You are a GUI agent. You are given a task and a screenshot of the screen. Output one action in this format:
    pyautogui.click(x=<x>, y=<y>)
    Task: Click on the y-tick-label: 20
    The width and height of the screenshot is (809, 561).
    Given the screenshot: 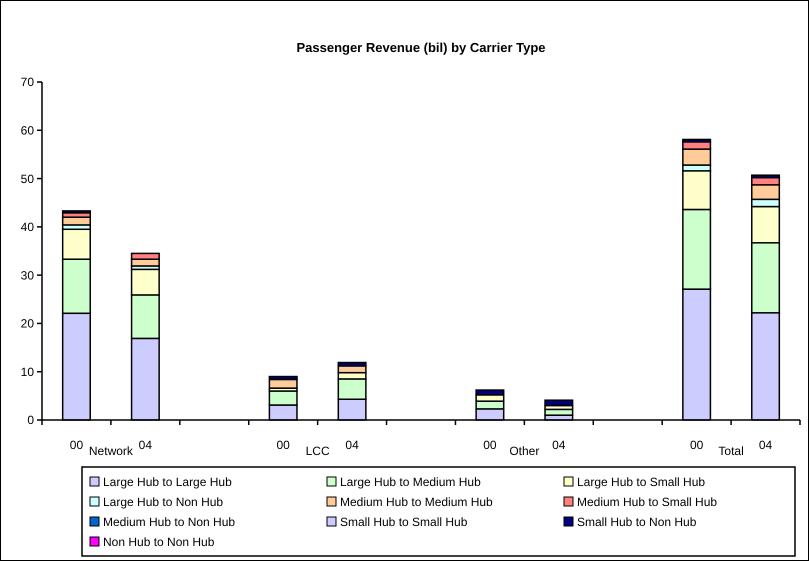 What is the action you would take?
    pyautogui.click(x=27, y=323)
    